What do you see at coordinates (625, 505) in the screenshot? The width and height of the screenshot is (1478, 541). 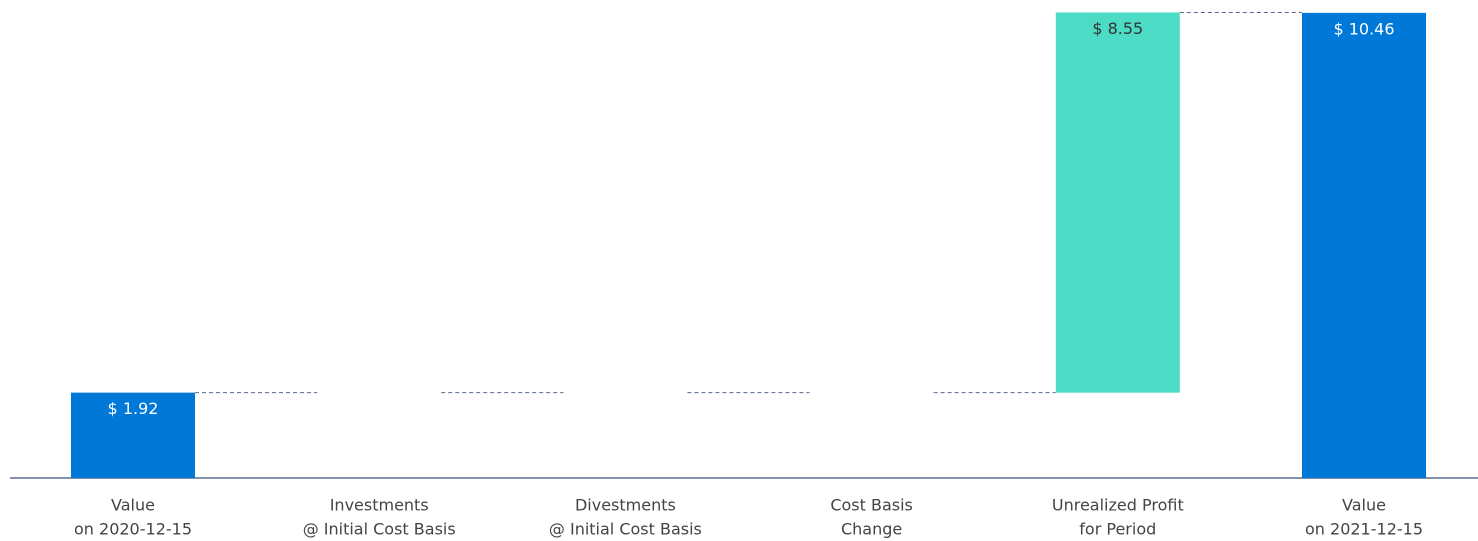 I see `x-tick-label: Divestments` at bounding box center [625, 505].